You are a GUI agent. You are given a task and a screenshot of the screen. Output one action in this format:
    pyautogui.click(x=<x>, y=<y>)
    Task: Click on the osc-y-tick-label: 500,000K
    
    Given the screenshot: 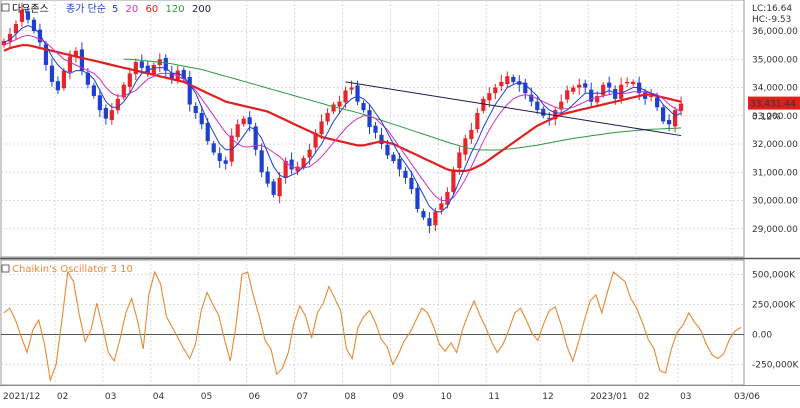 What is the action you would take?
    pyautogui.click(x=774, y=275)
    